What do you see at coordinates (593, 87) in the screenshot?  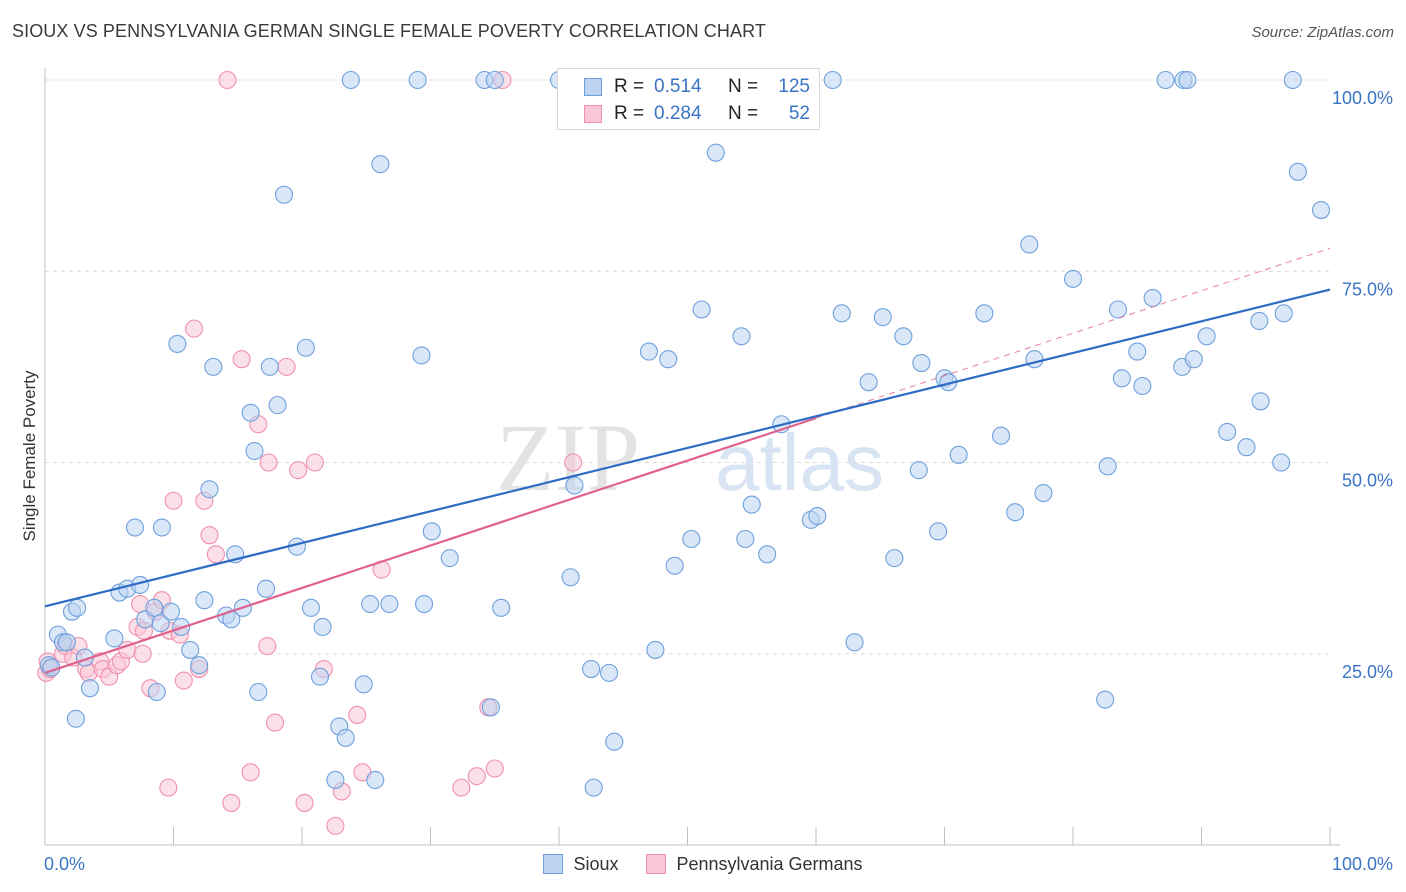 I see `sioux-swatch` at bounding box center [593, 87].